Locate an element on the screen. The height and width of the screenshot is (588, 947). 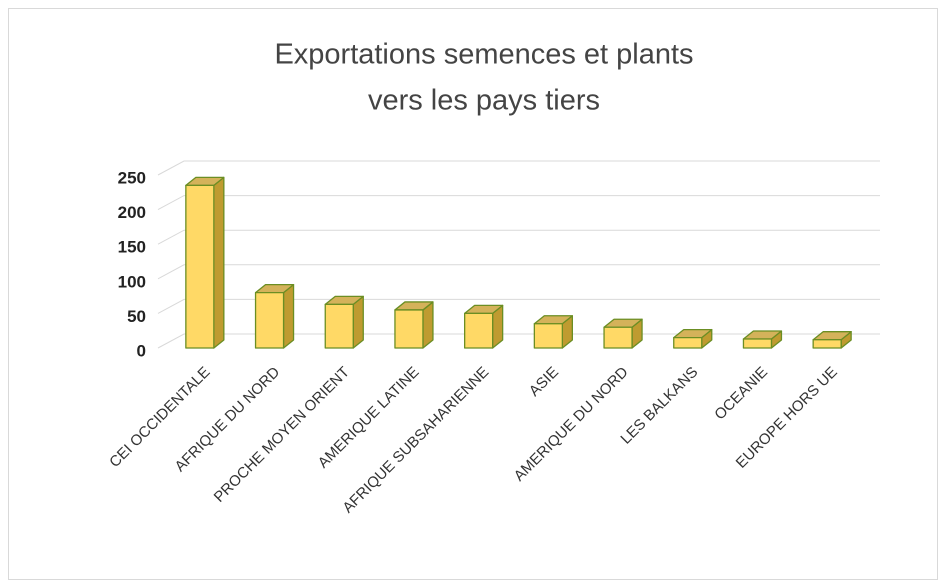
y-tick-label: 200 is located at coordinates (132, 212).